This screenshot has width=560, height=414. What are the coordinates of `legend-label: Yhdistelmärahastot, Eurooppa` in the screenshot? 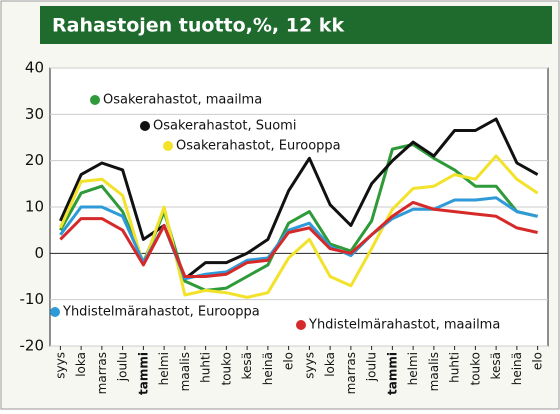 It's located at (161, 312).